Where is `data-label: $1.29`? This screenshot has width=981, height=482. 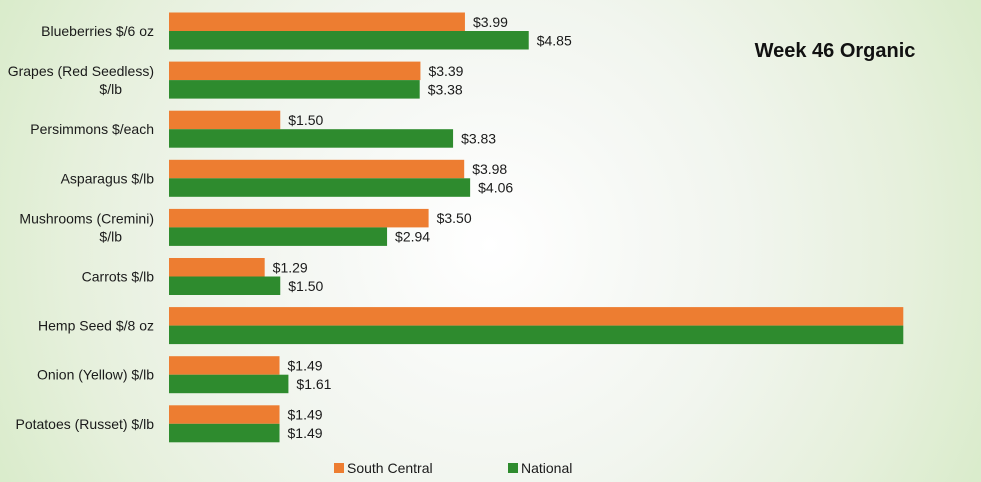
data-label: $1.29 is located at coordinates (290, 267).